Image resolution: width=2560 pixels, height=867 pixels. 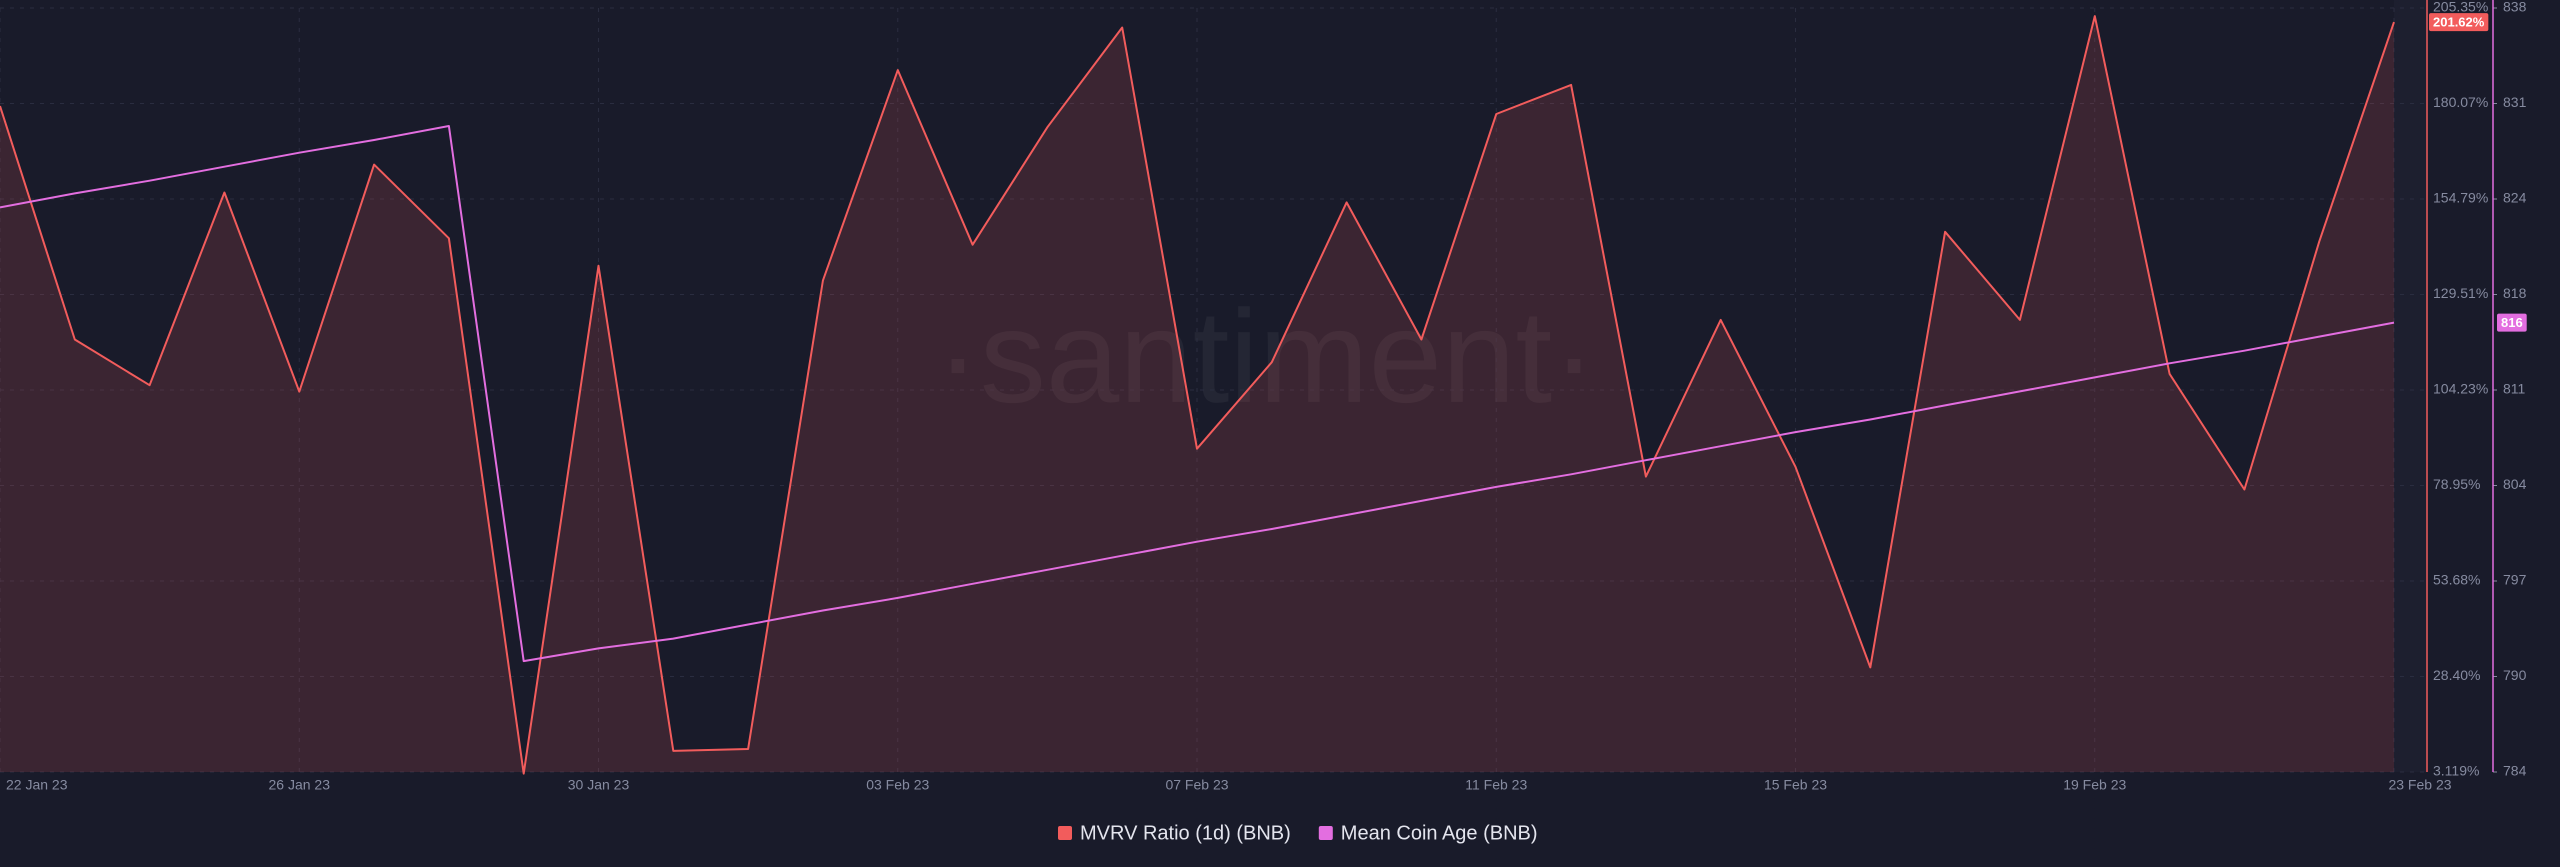 I want to click on y-tick-label: 129.51%, so click(x=2460, y=293).